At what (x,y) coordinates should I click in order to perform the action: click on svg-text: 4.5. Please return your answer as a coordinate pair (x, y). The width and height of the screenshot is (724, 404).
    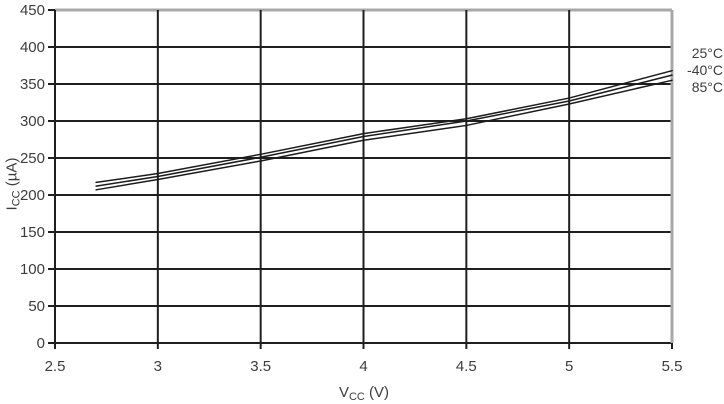
    Looking at the image, I should click on (466, 366).